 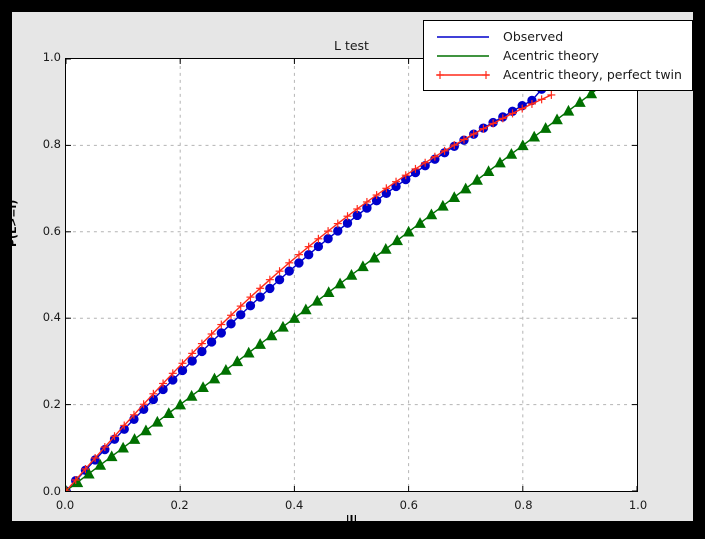 I want to click on x-tick-label: 0.4, so click(x=294, y=505).